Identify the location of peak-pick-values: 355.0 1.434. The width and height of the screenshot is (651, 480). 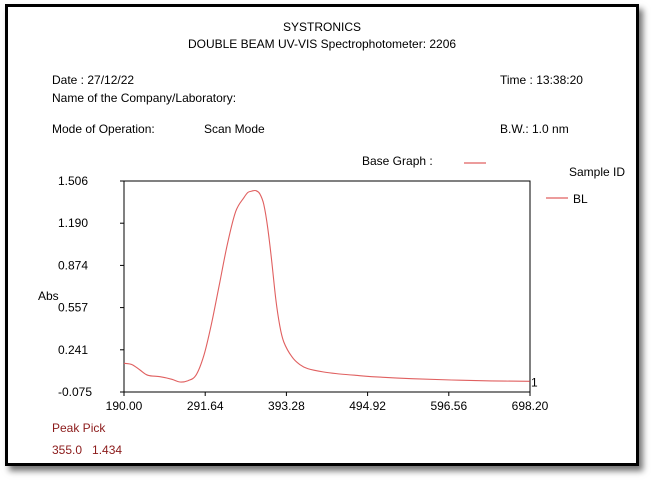
(87, 450).